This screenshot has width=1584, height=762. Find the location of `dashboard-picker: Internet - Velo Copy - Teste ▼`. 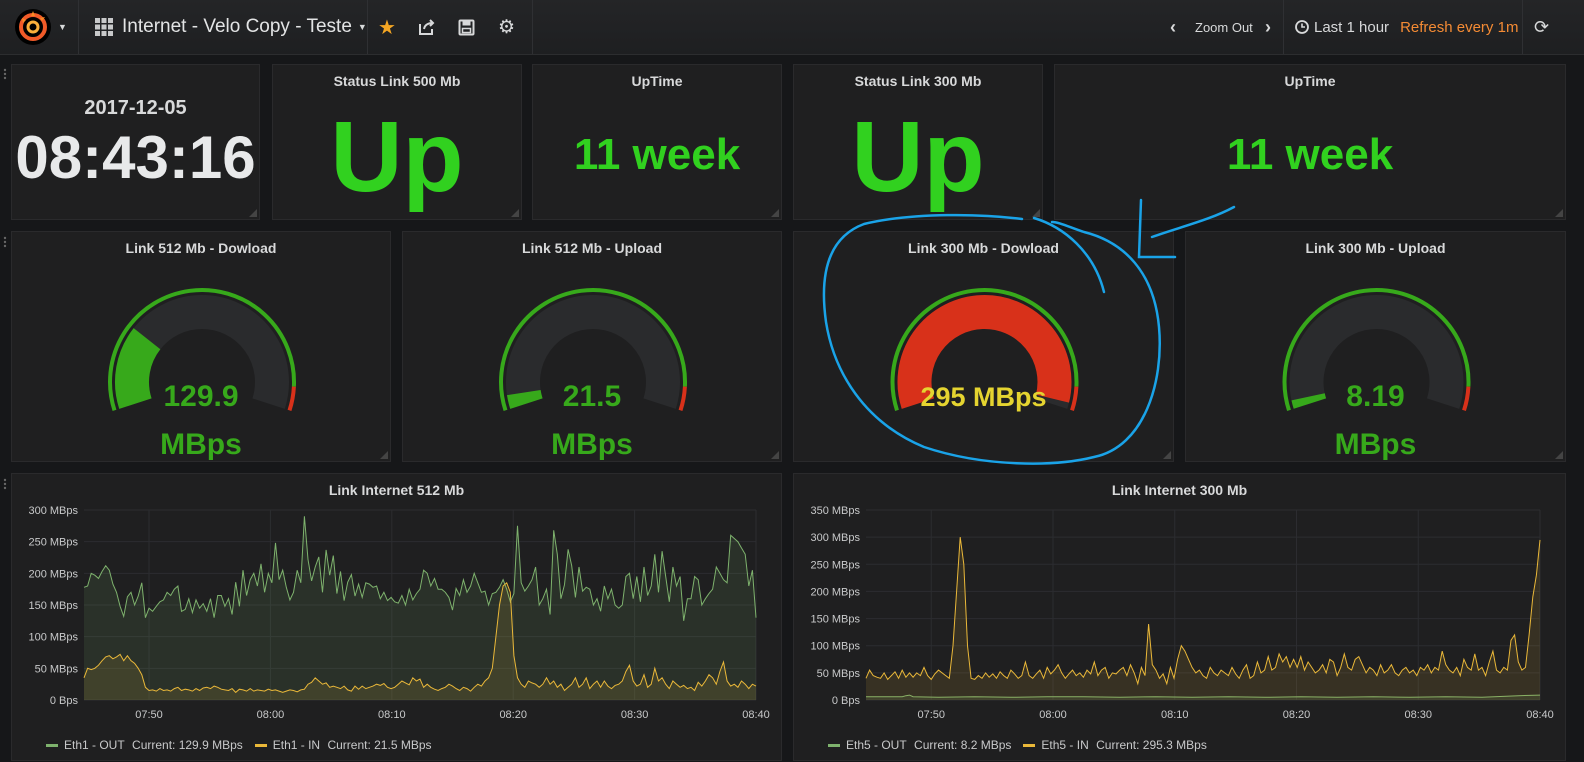

dashboard-picker: Internet - Velo Copy - Teste ▼ is located at coordinates (230, 27).